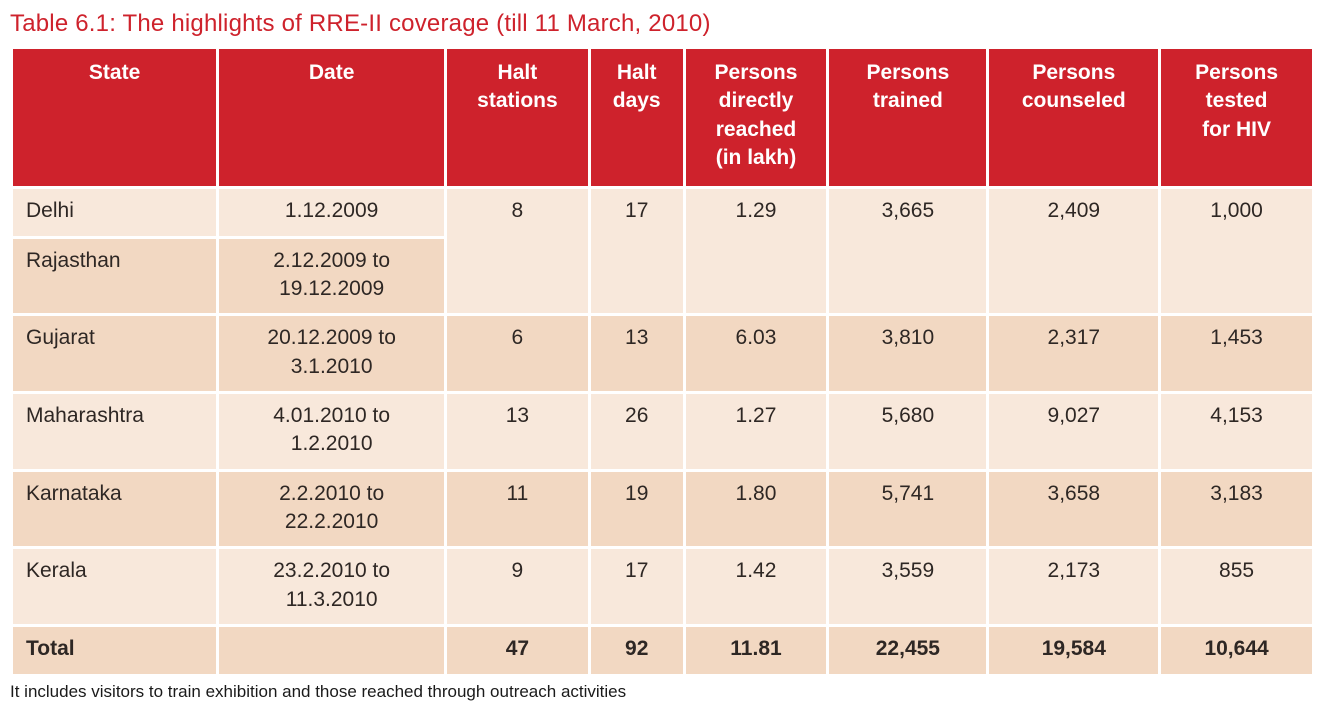 The width and height of the screenshot is (1325, 702). Describe the element at coordinates (636, 354) in the screenshot. I see `cell-halt-days: 13` at that location.